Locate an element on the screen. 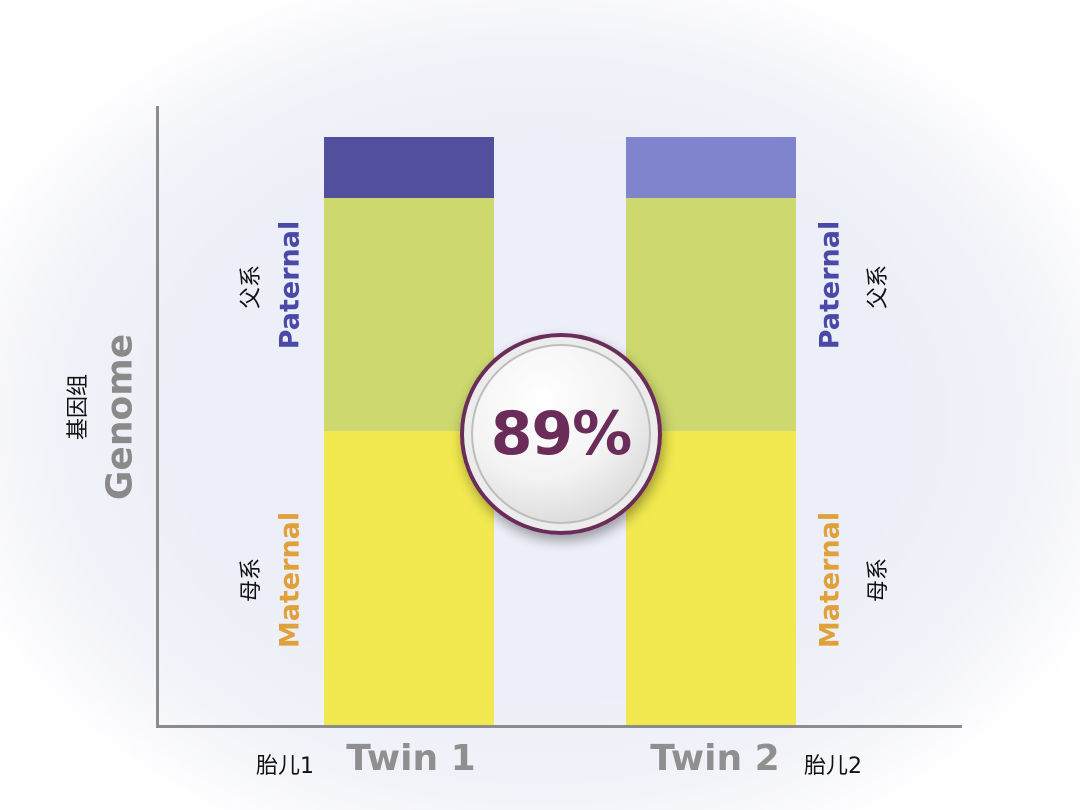  twin-1-label: Twin 1 is located at coordinates (411, 758).